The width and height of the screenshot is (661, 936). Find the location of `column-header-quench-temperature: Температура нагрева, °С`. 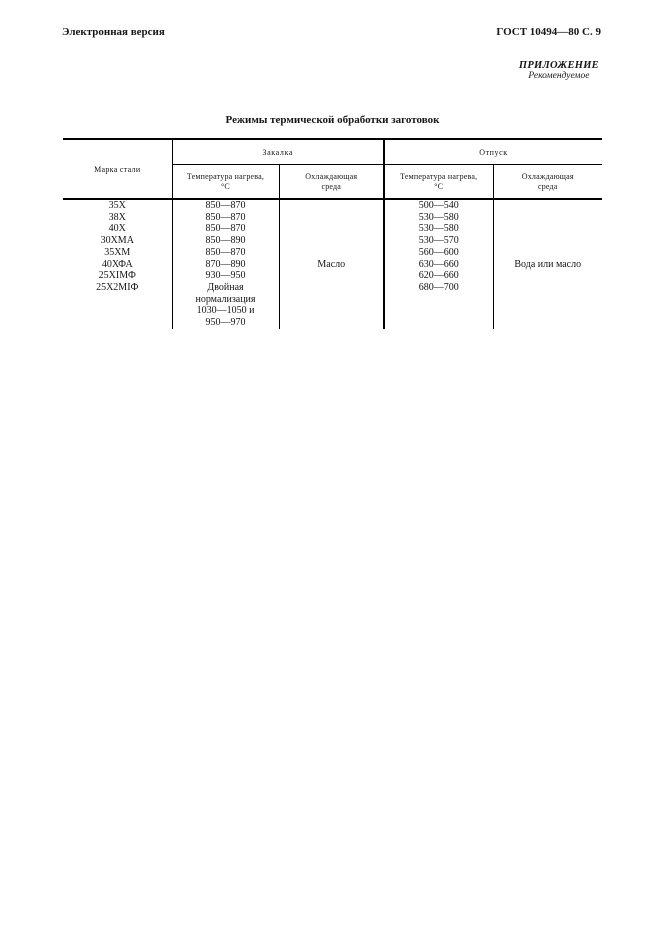

column-header-quench-temperature: Температура нагрева, °С is located at coordinates (226, 181).